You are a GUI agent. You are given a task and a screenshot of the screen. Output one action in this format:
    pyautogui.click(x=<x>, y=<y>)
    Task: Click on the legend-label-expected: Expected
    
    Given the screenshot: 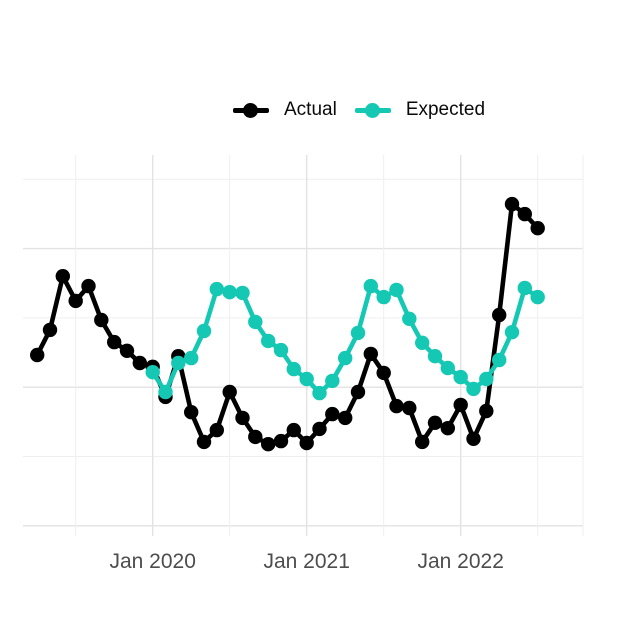 What is the action you would take?
    pyautogui.click(x=445, y=109)
    